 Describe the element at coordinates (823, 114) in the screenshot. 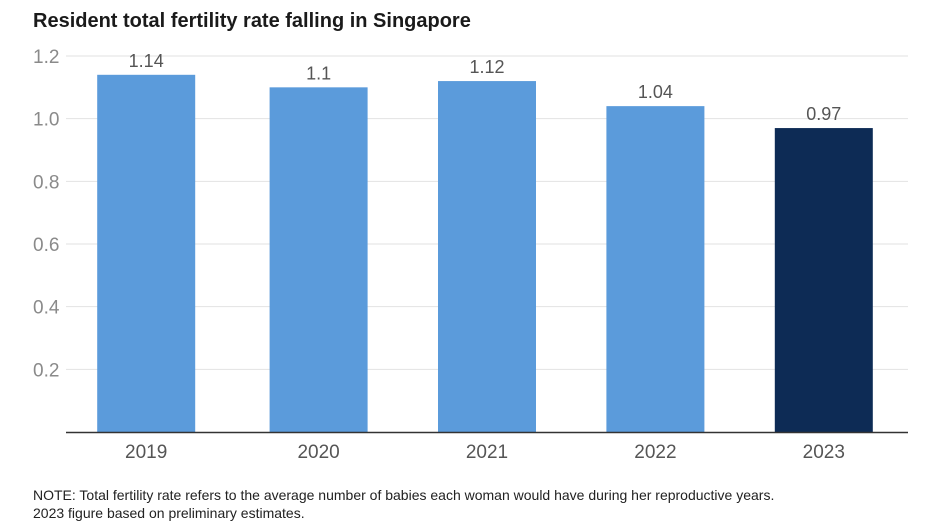

I see `bar-value-label: 0.97` at that location.